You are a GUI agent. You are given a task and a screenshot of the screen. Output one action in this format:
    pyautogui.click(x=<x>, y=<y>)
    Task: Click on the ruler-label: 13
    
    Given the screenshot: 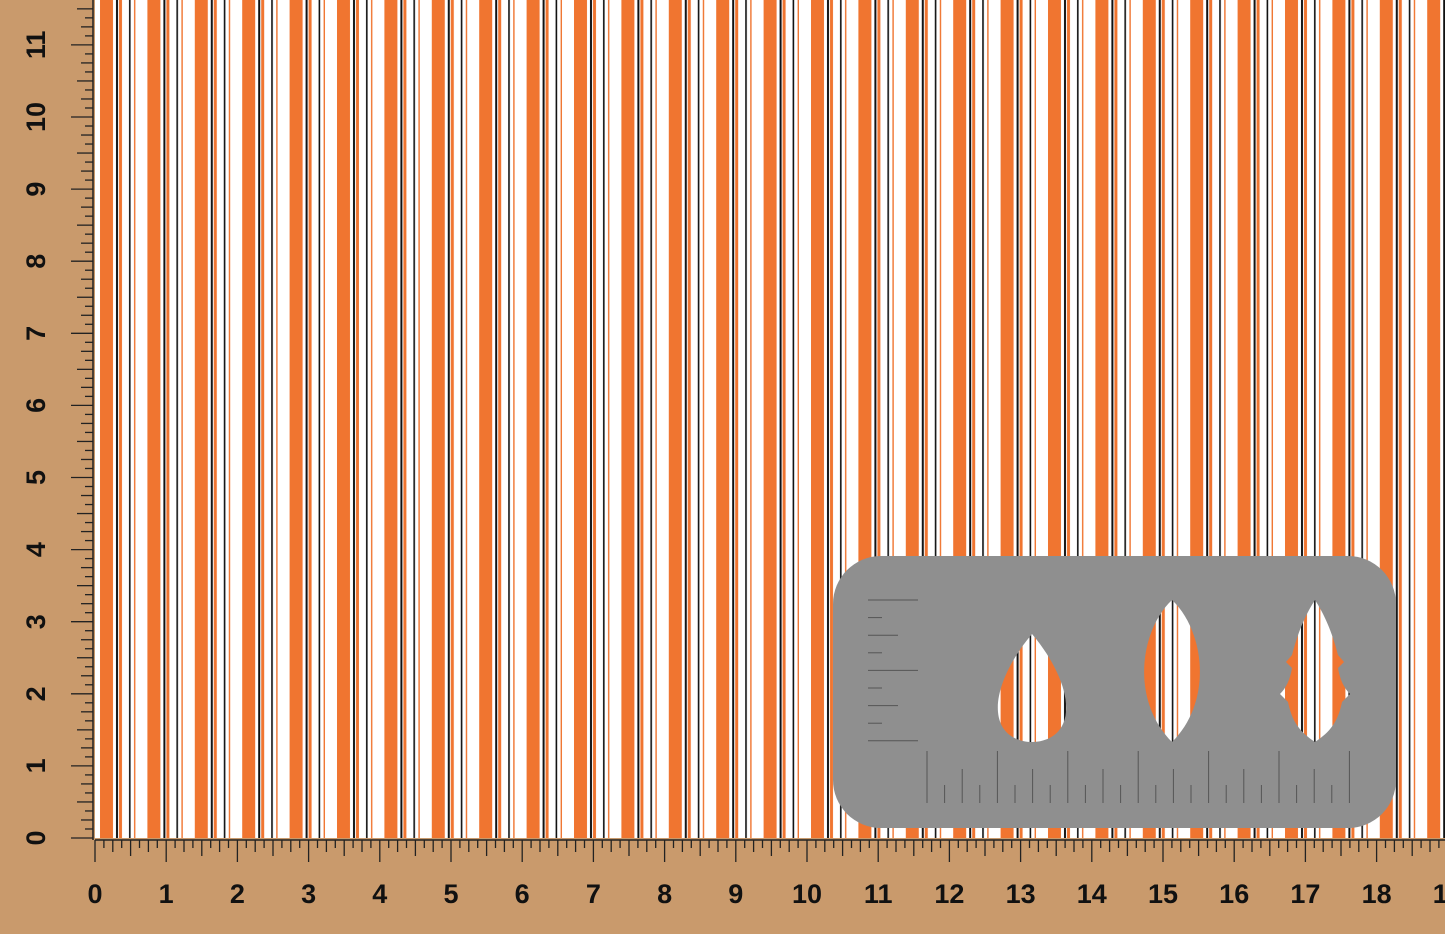 What is the action you would take?
    pyautogui.click(x=1021, y=894)
    